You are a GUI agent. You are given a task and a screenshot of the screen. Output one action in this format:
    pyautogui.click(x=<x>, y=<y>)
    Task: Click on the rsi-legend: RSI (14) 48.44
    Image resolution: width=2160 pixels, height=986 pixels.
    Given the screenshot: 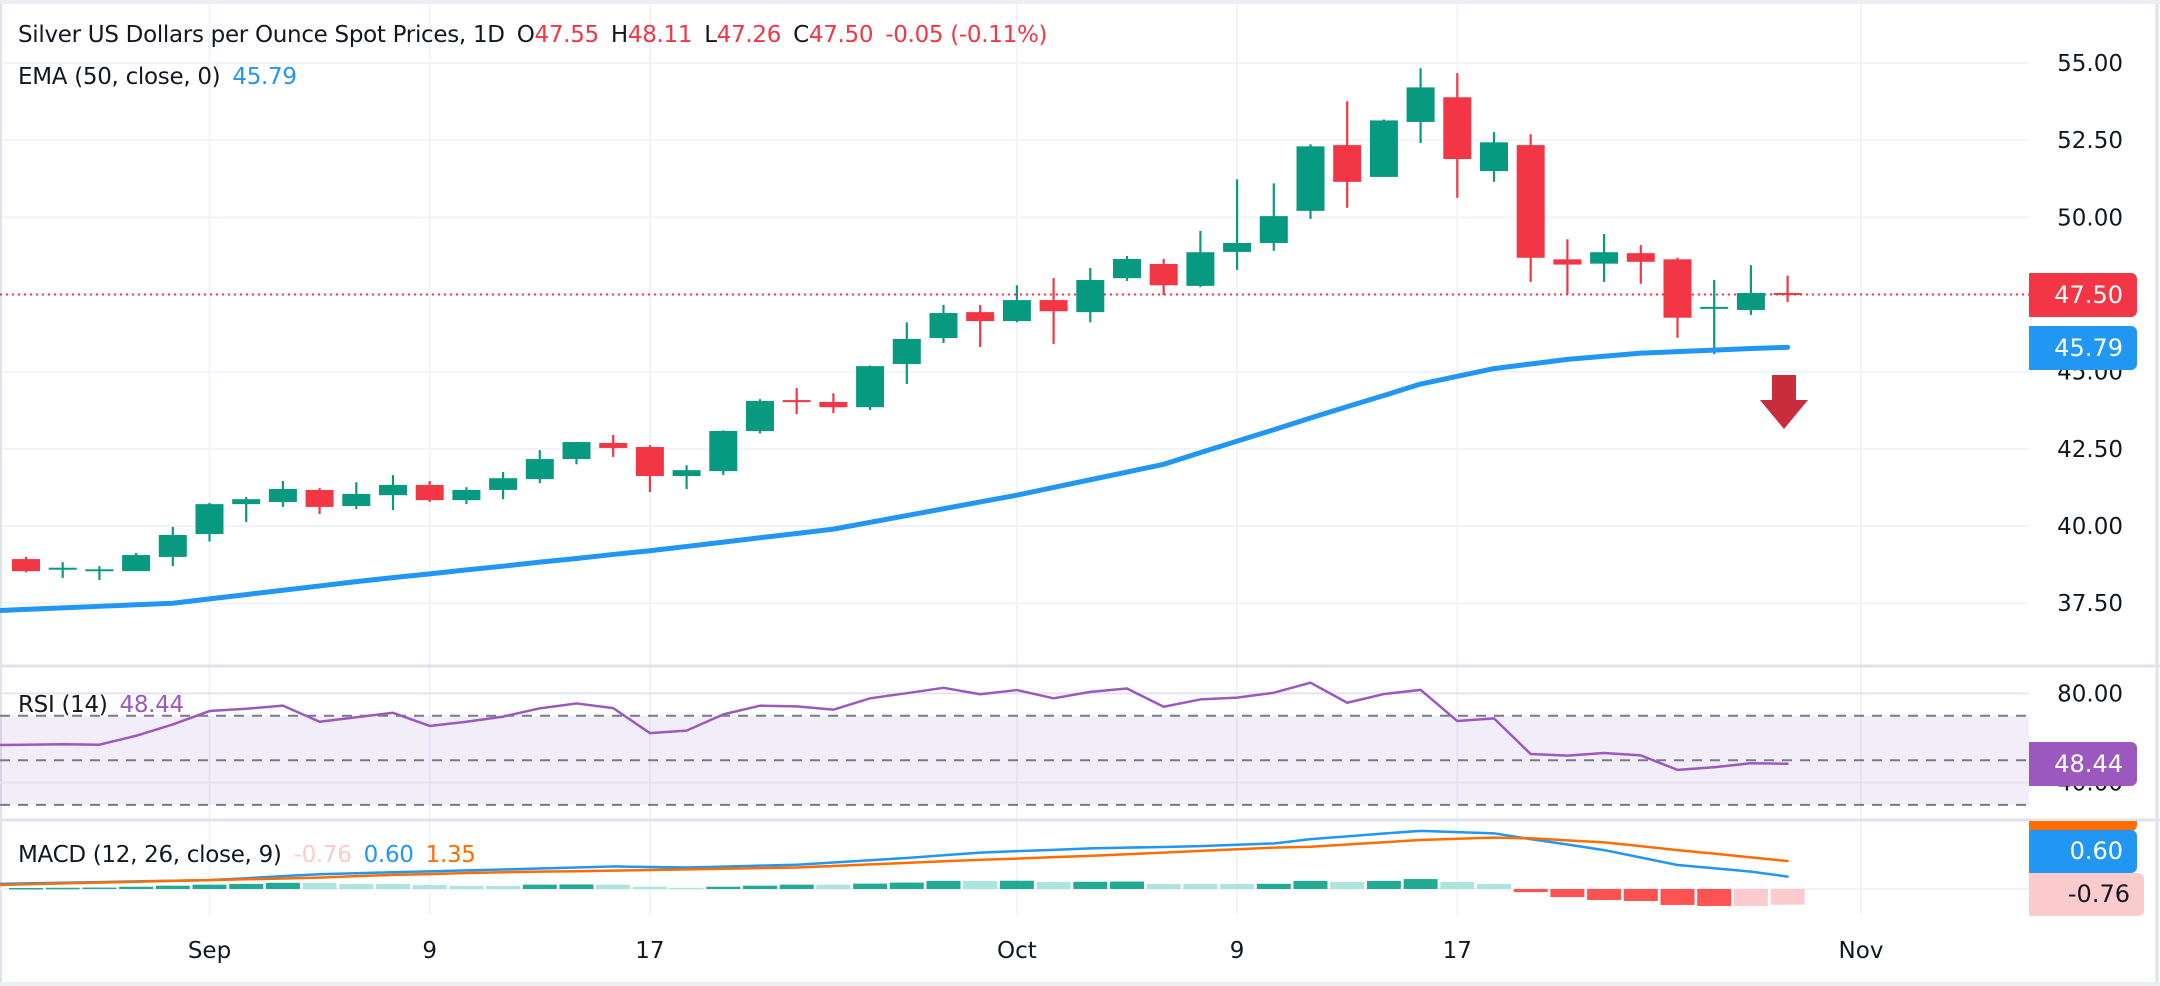 What is the action you would take?
    pyautogui.click(x=101, y=705)
    